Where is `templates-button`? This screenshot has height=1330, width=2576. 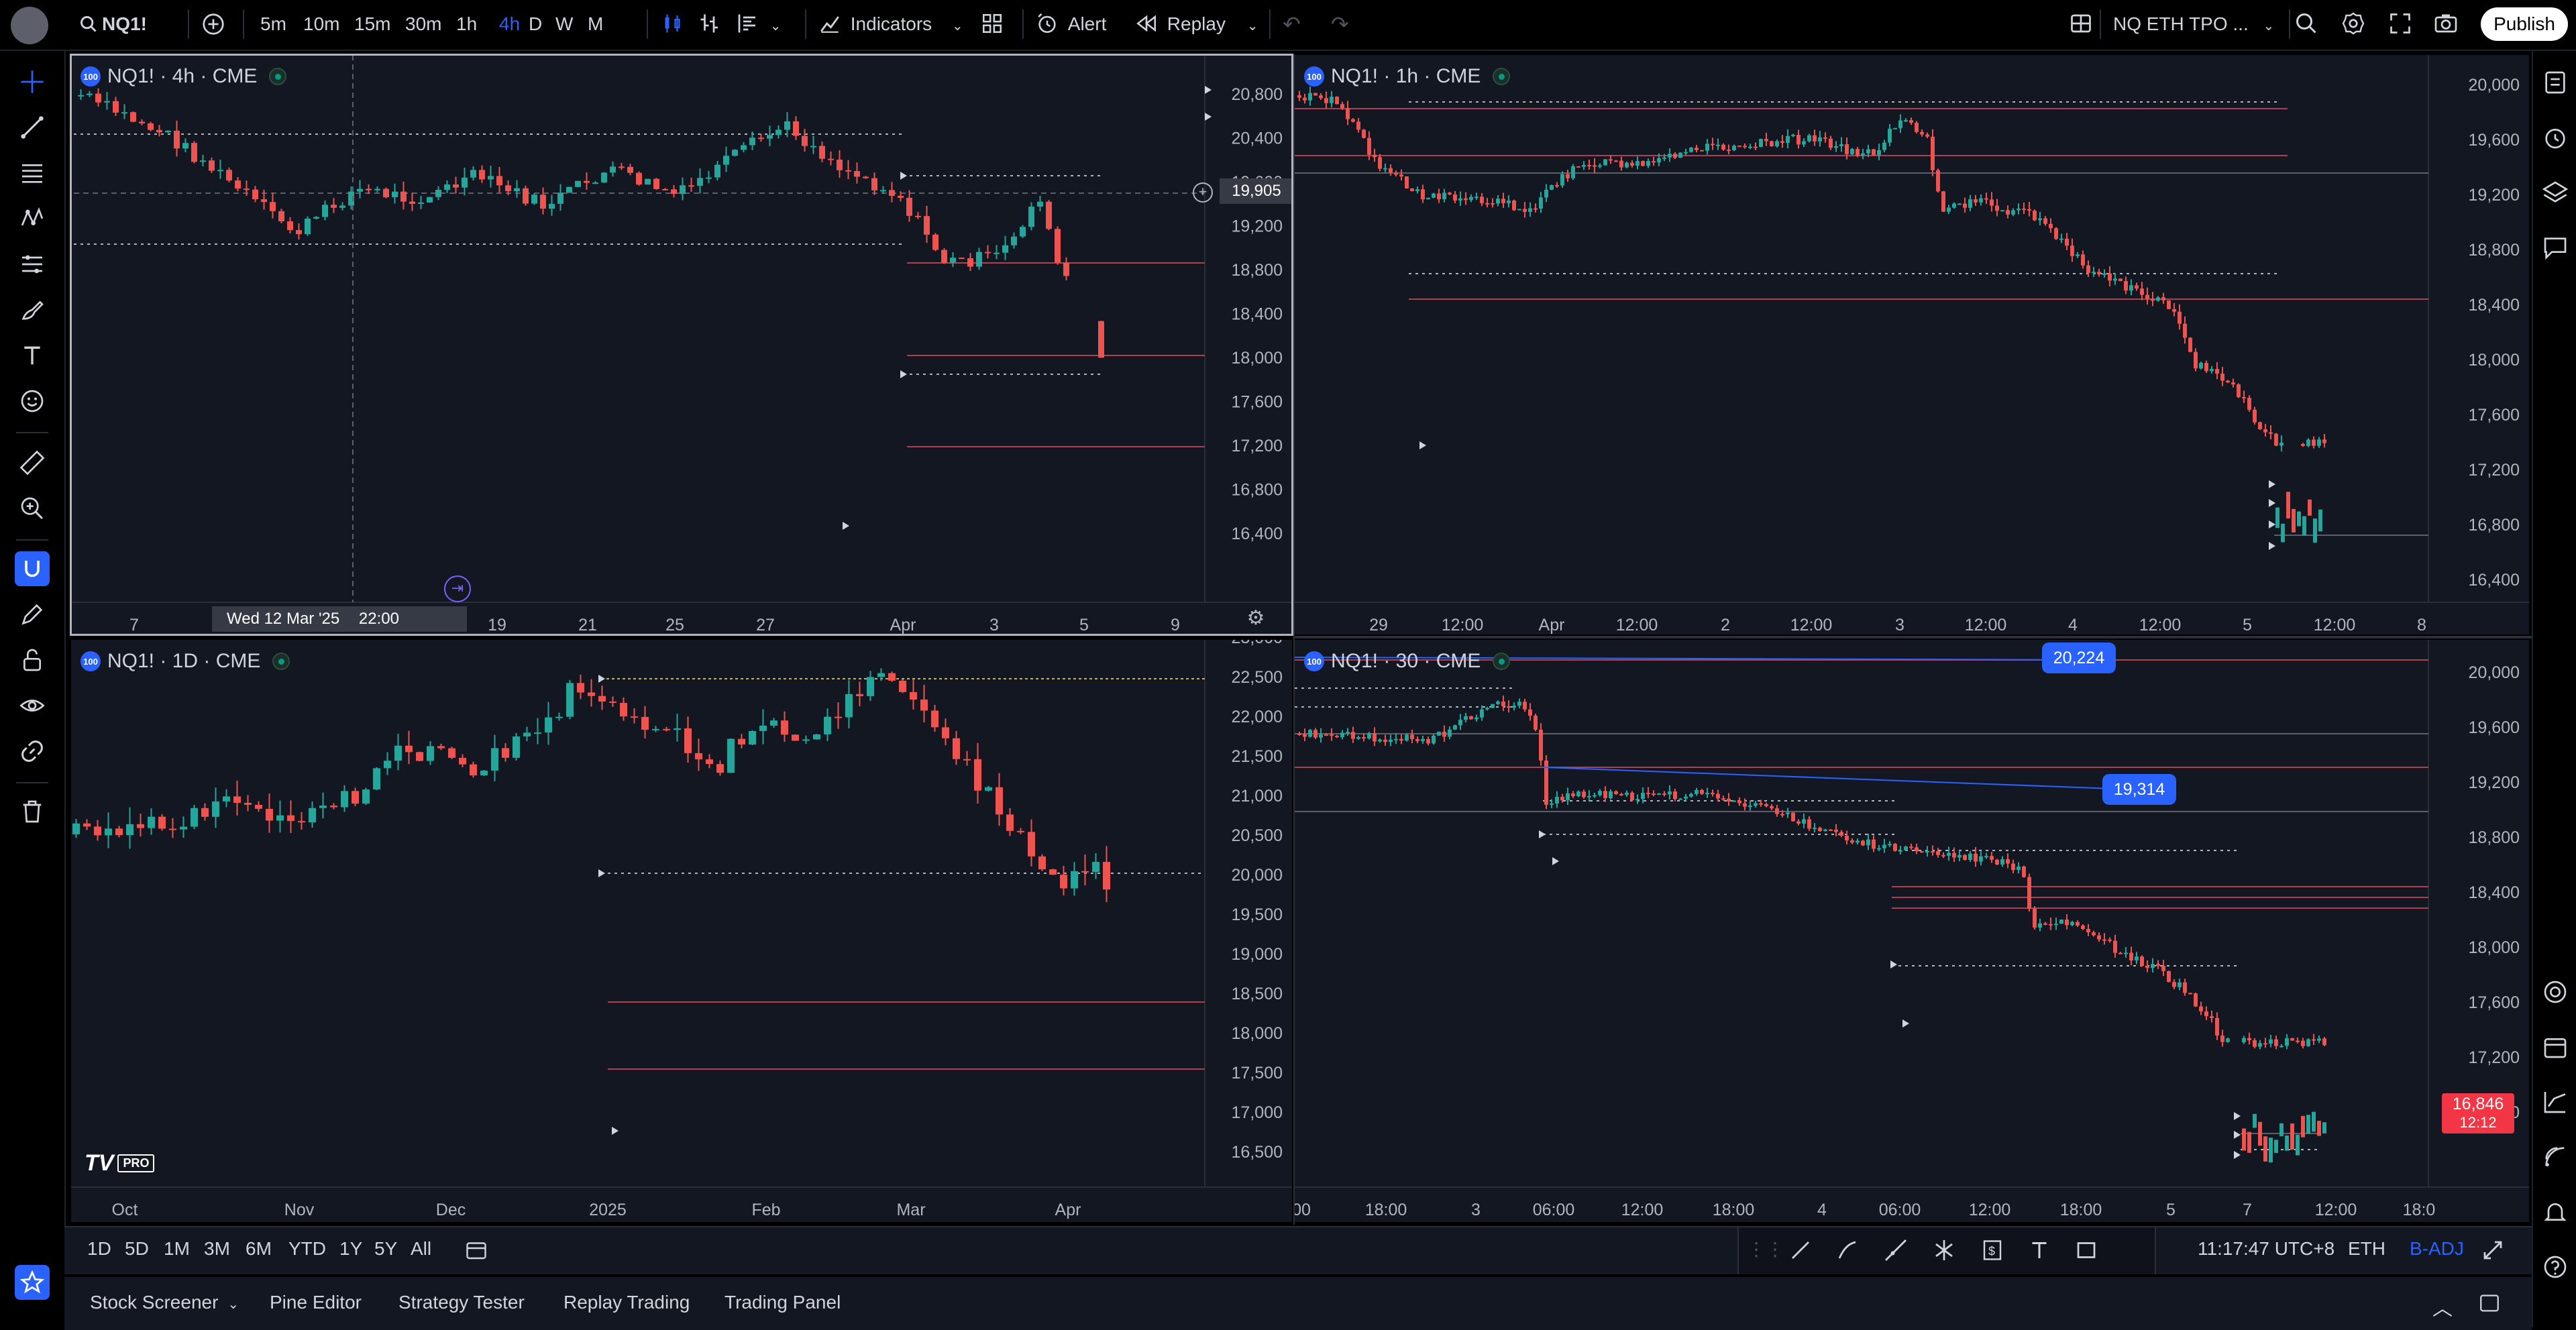 templates-button is located at coordinates (992, 24).